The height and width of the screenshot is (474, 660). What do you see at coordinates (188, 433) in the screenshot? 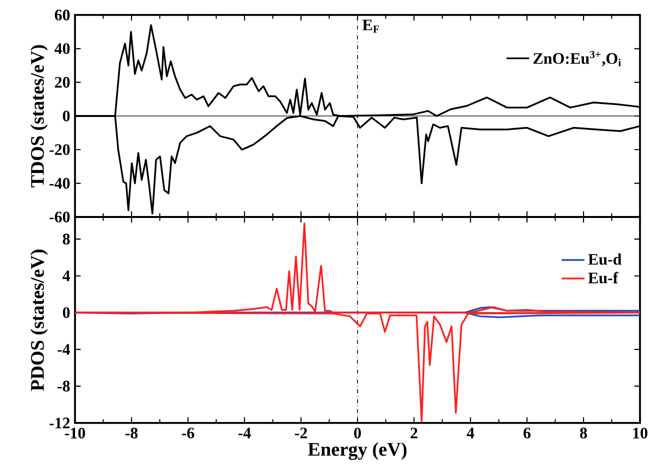
I see `x-tick-label: -6` at bounding box center [188, 433].